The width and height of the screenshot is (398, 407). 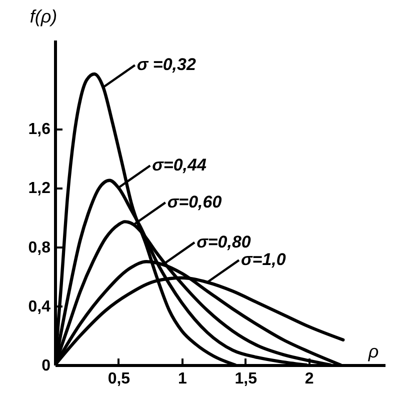 I want to click on x-axis-title: ρ, so click(x=373, y=352).